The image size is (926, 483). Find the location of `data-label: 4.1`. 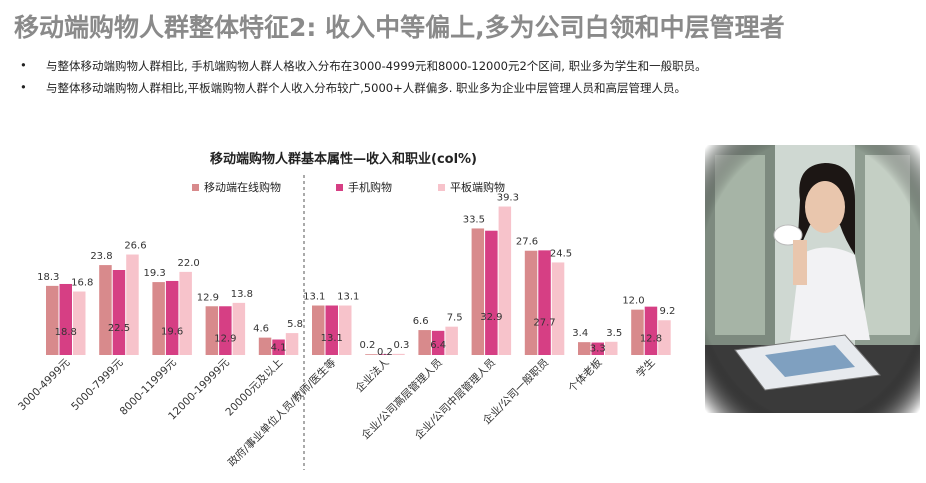

data-label: 4.1 is located at coordinates (279, 348).